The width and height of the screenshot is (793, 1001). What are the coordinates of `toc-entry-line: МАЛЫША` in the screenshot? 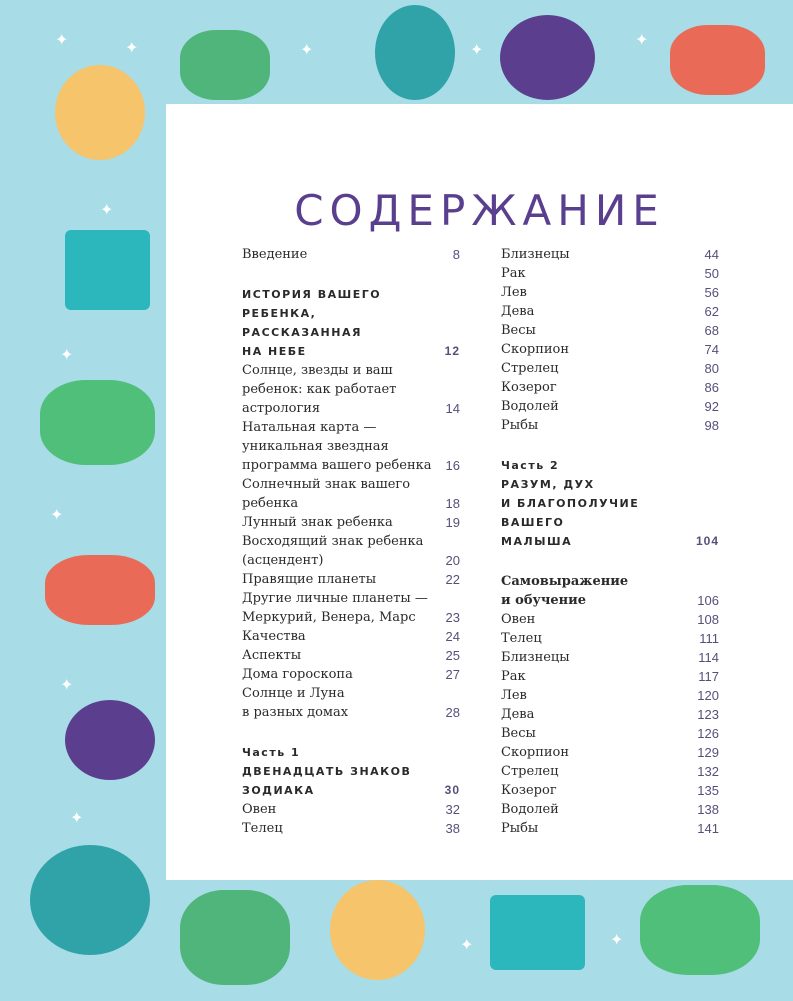 It's located at (537, 541).